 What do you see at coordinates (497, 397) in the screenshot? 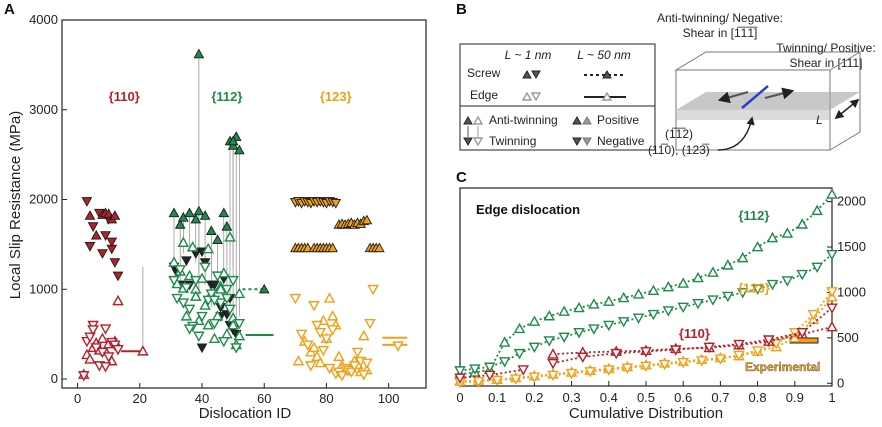
I see `panel-c-xtick-label: 0.1` at bounding box center [497, 397].